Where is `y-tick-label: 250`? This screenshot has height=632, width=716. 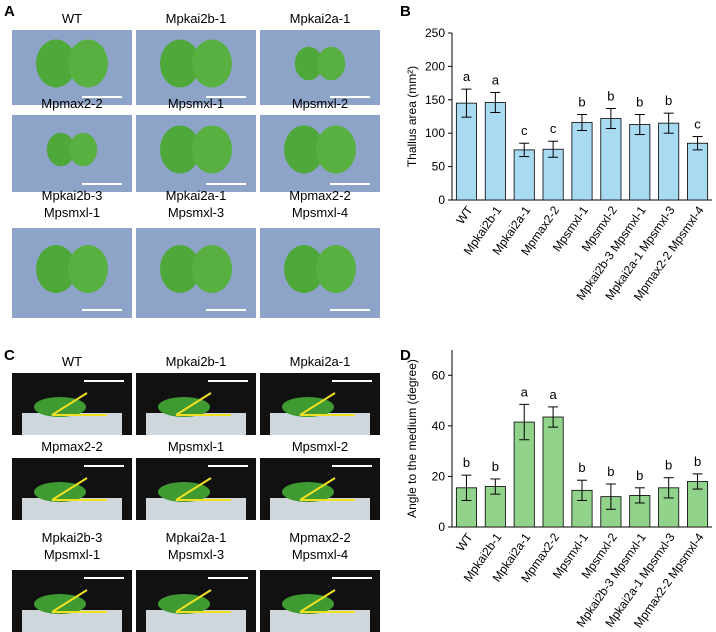 y-tick-label: 250 is located at coordinates (435, 33).